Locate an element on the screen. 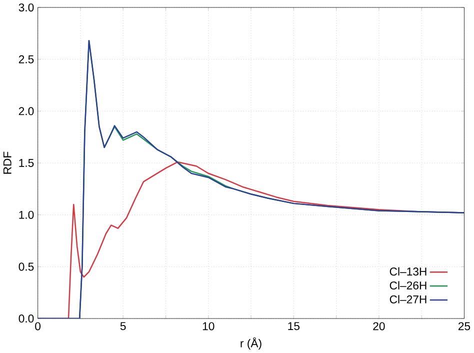 The width and height of the screenshot is (474, 353). legend-label: Cl–27H is located at coordinates (408, 299).